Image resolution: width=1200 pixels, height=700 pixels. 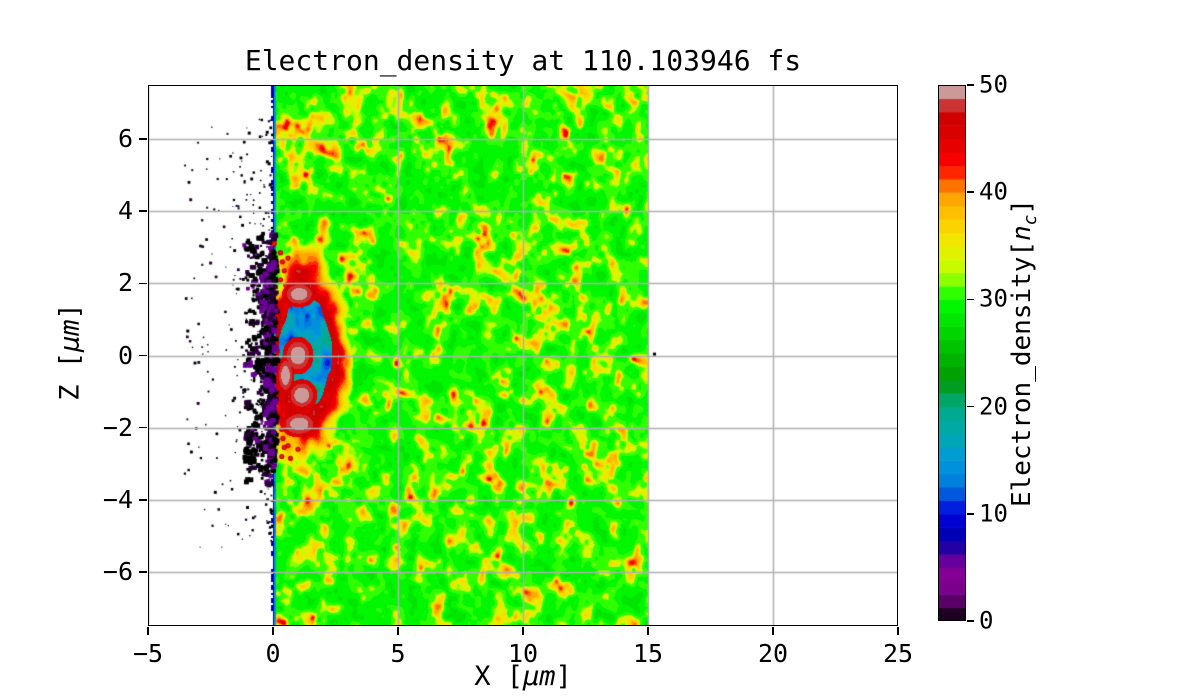 I want to click on colorbar-tick-label: 40, so click(x=993, y=191).